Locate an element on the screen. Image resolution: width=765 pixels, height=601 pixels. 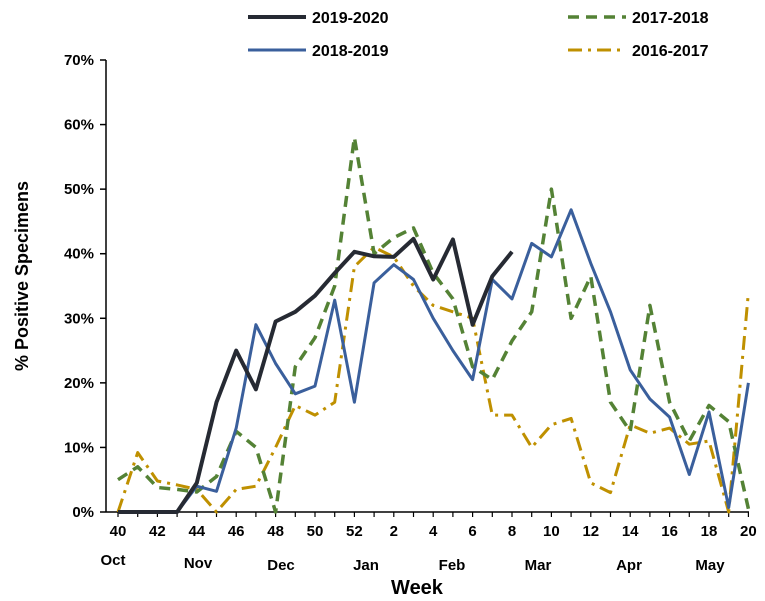
month-label: May is located at coordinates (710, 565).